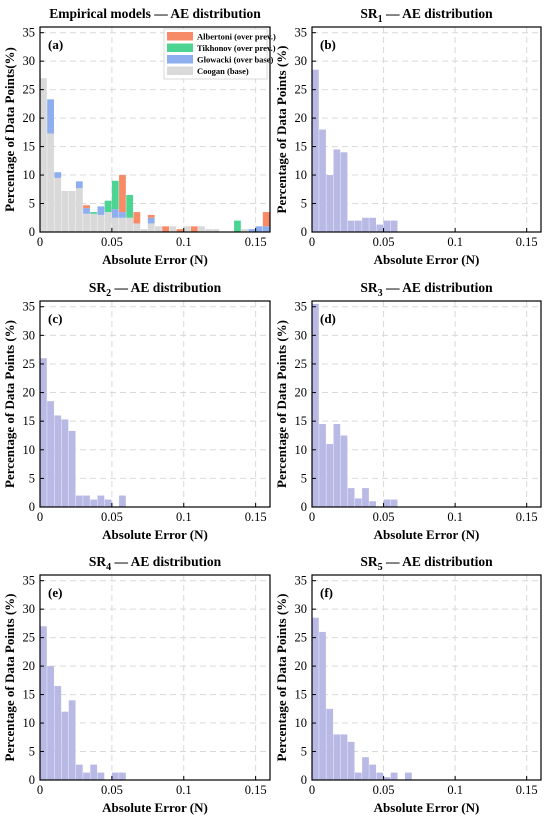 This screenshot has width=550, height=824. Describe the element at coordinates (180, 70) in the screenshot. I see `legend-swatch-coogan` at that location.